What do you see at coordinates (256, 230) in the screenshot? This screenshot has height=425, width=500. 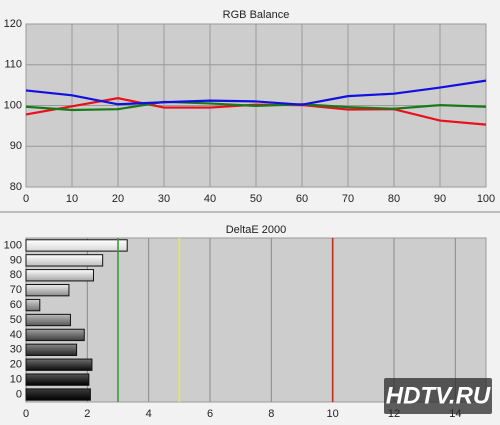 I see `chart-title: DeltaE 2000` at bounding box center [256, 230].